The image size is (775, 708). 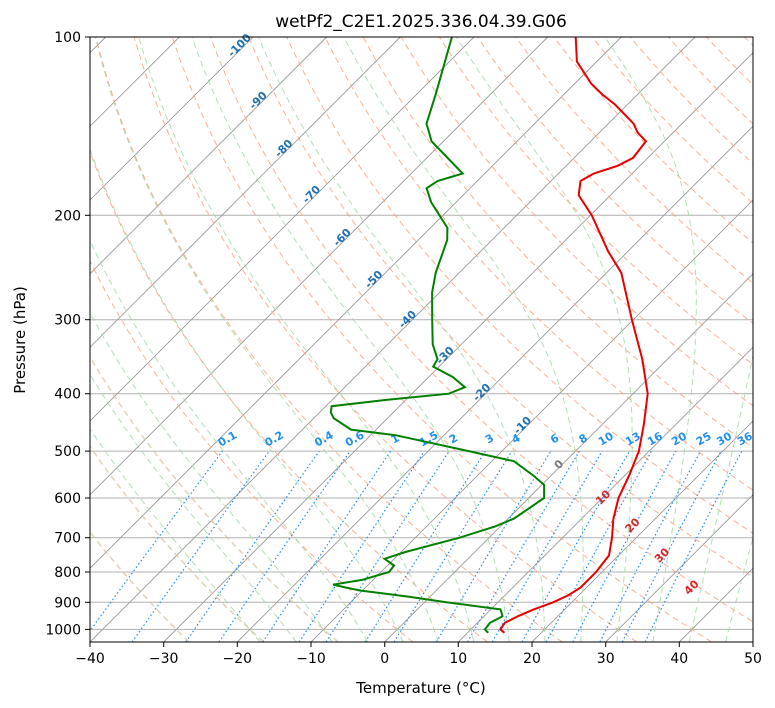 What do you see at coordinates (63, 630) in the screenshot?
I see `y-tick-label: 1000` at bounding box center [63, 630].